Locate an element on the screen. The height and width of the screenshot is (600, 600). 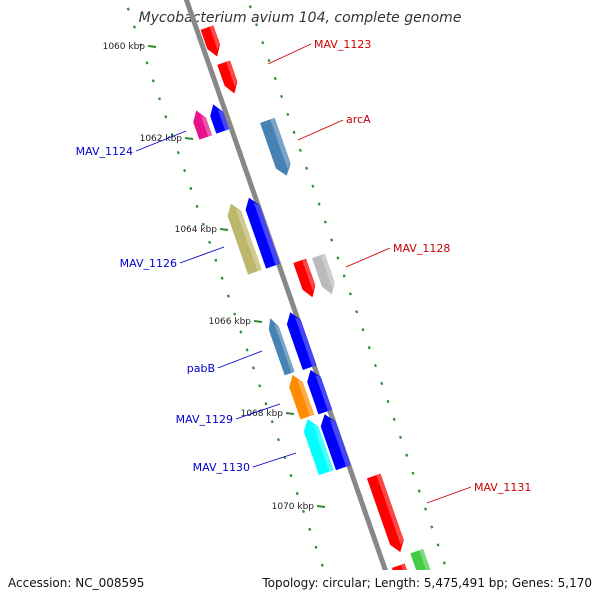
footer-backdrop is located at coordinates (300, 585).